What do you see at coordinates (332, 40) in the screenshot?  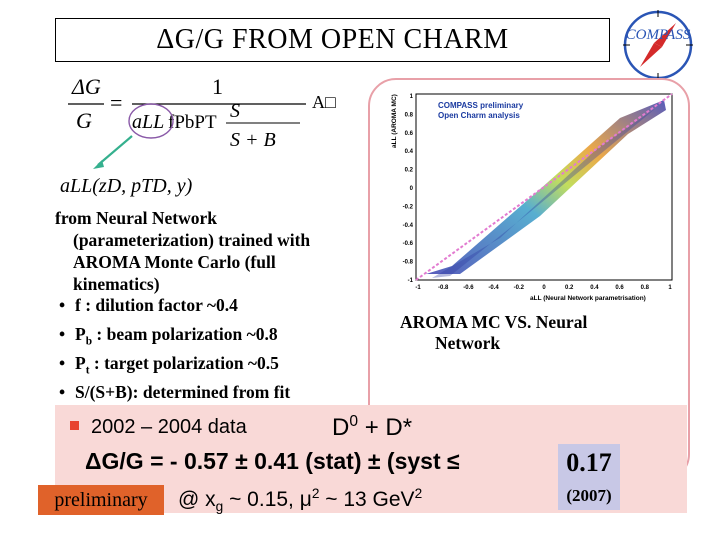 I see `slide-title: ΔG/G FROM OPEN CHARM` at bounding box center [332, 40].